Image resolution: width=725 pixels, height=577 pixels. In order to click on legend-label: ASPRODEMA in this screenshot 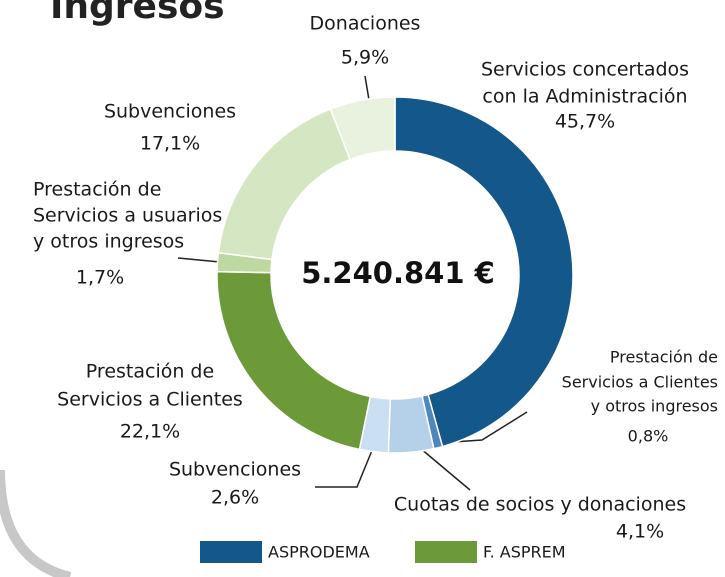, I will do `click(319, 552)`.